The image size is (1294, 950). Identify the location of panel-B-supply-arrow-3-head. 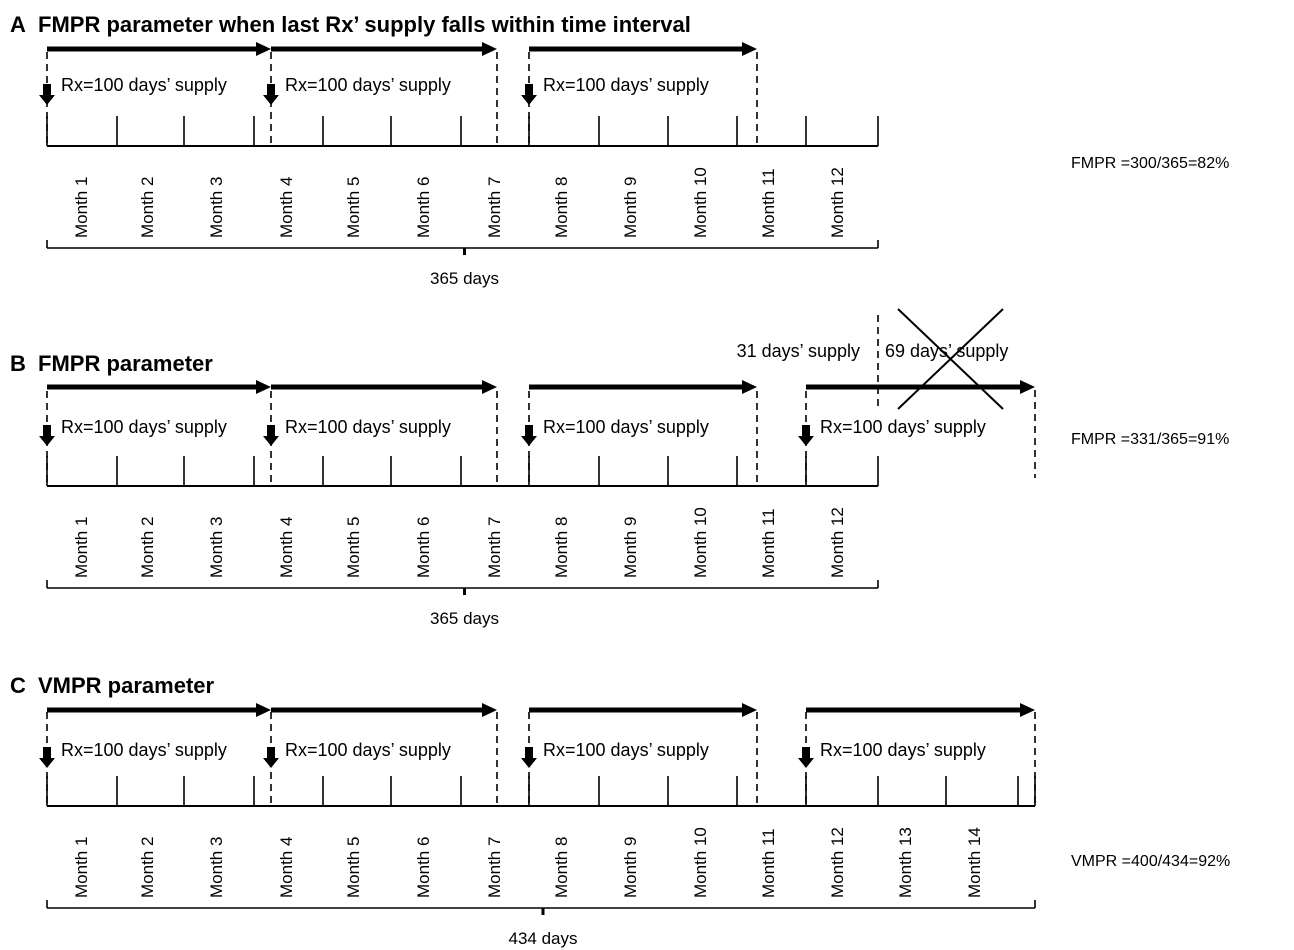
(749, 387).